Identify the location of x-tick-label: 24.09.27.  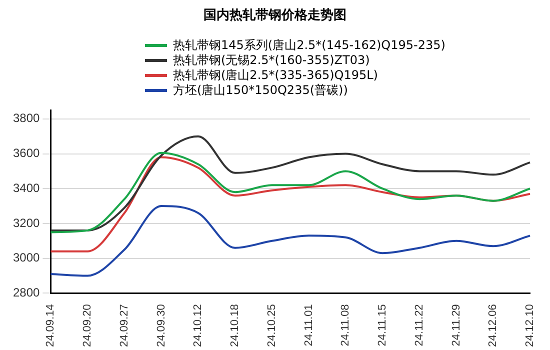
(124, 326).